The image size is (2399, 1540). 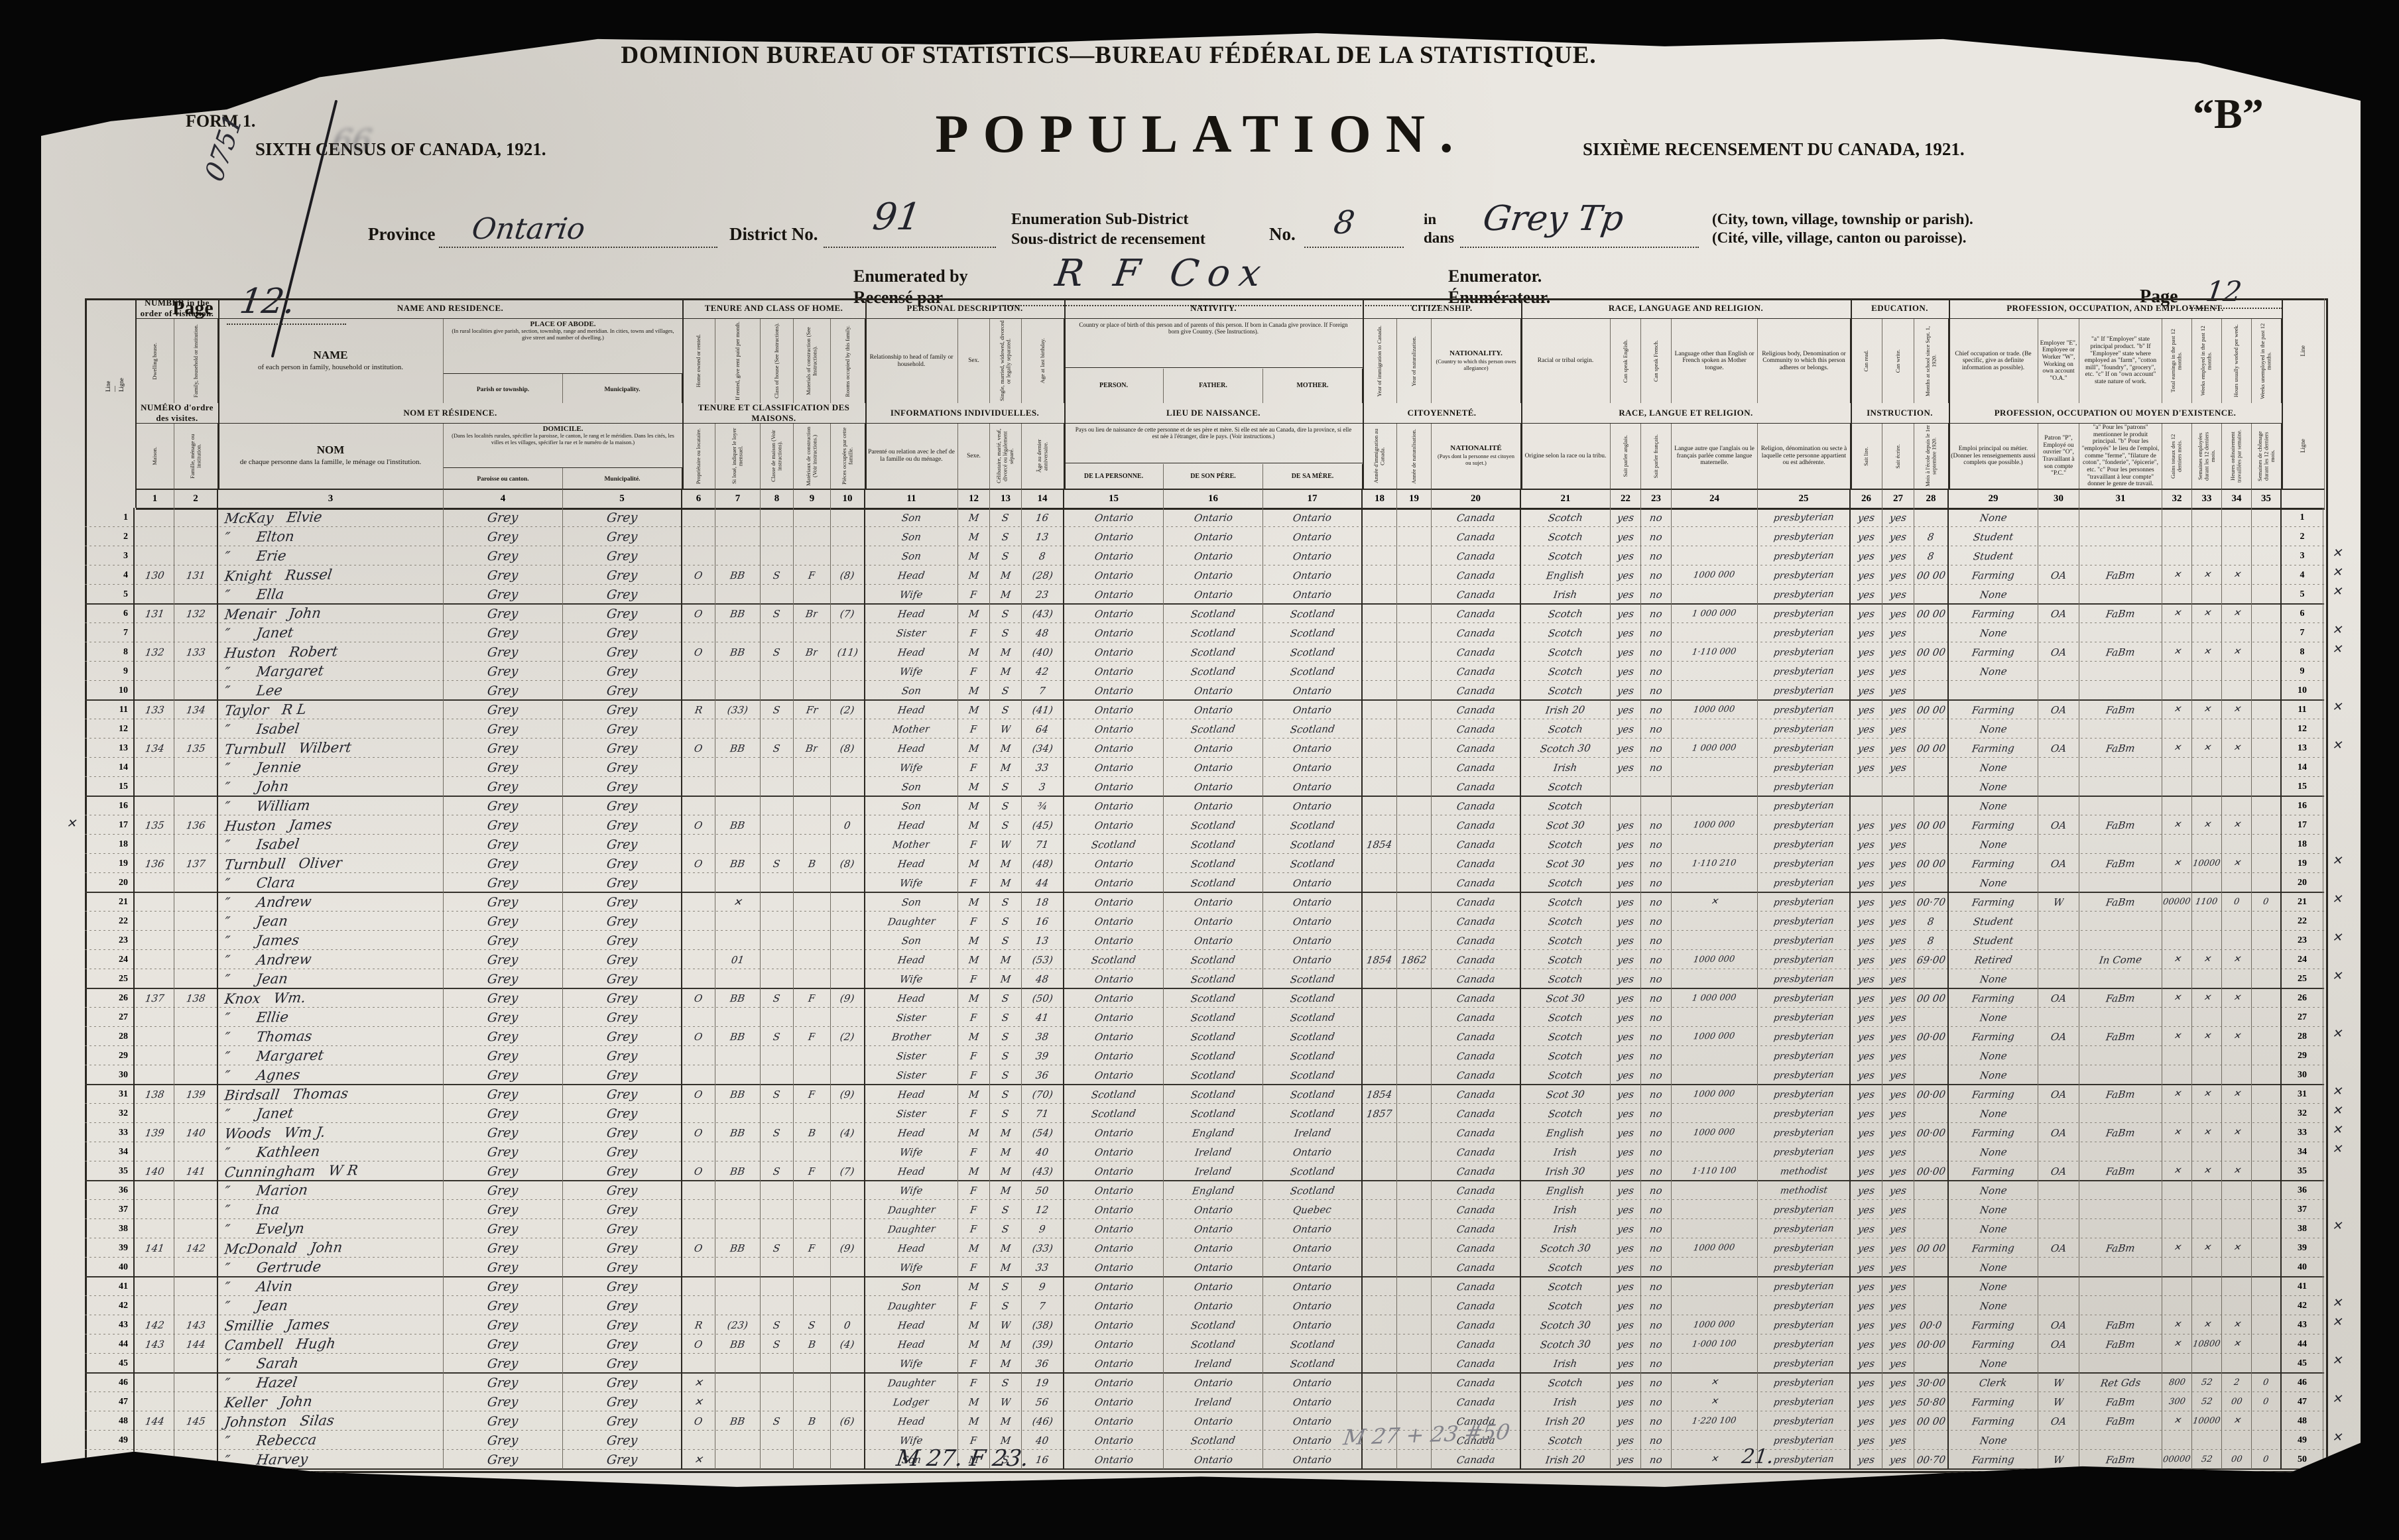 I want to click on value-r26-c12: M, so click(x=974, y=998).